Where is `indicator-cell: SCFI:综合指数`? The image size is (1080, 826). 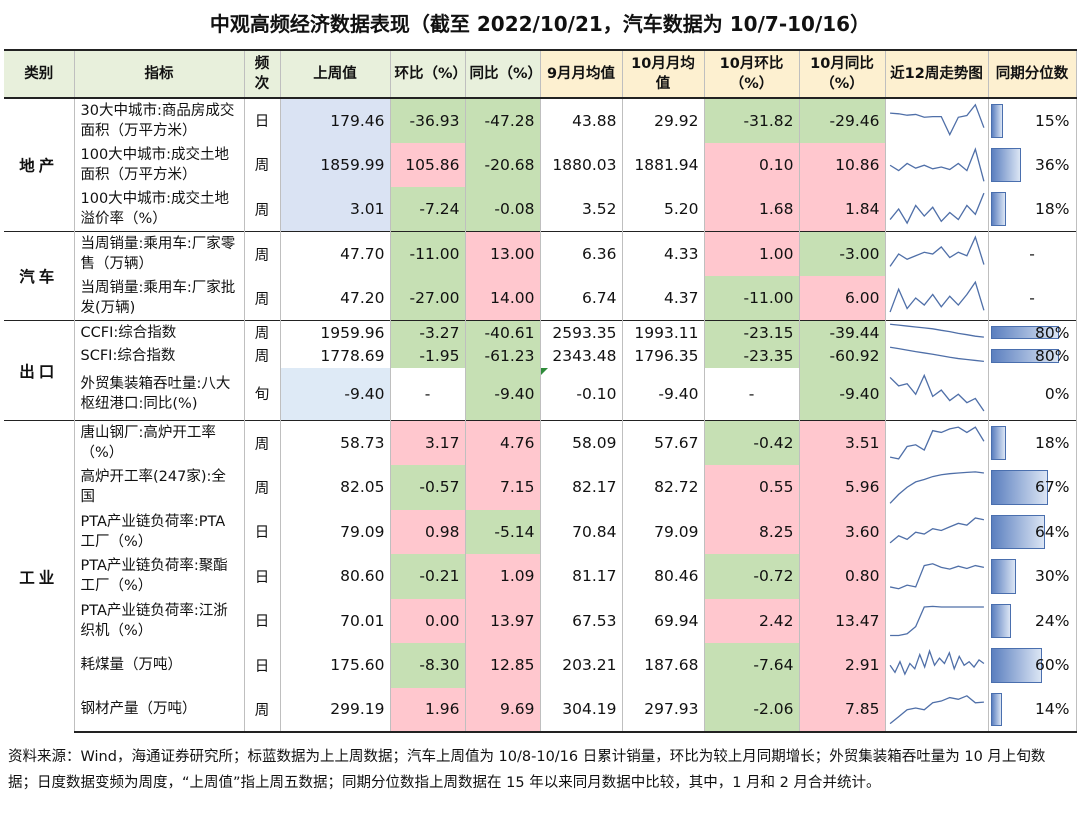 indicator-cell: SCFI:综合指数 is located at coordinates (159, 356).